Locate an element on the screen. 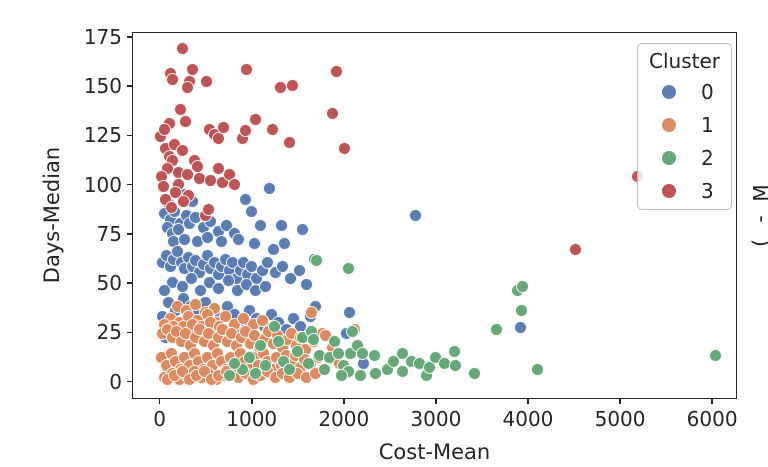 The height and width of the screenshot is (467, 768). adjacent-plot-label-fragment: - is located at coordinates (758, 218).